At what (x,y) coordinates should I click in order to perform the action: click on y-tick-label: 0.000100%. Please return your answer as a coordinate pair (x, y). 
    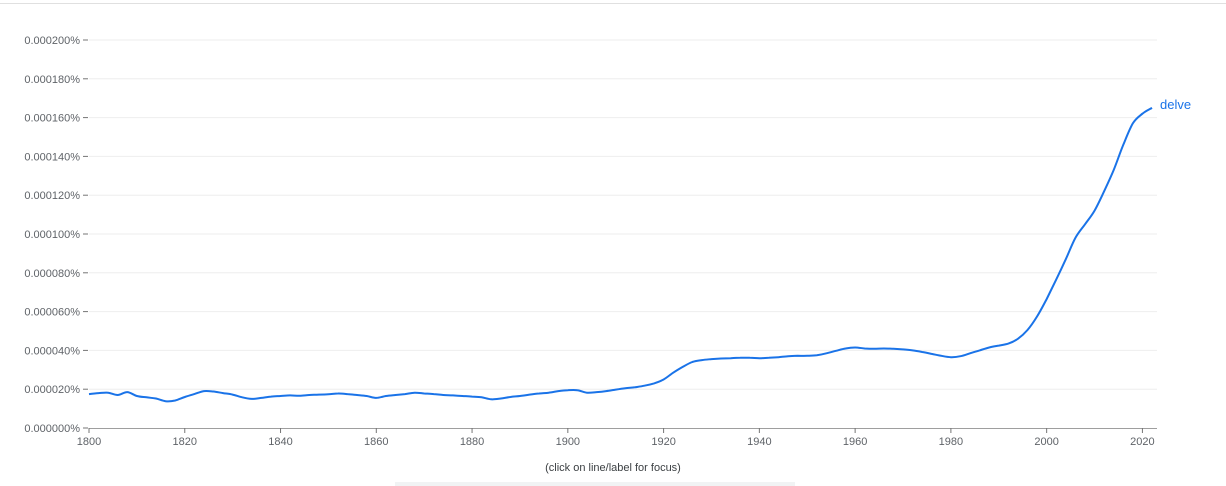
    Looking at the image, I should click on (52, 235).